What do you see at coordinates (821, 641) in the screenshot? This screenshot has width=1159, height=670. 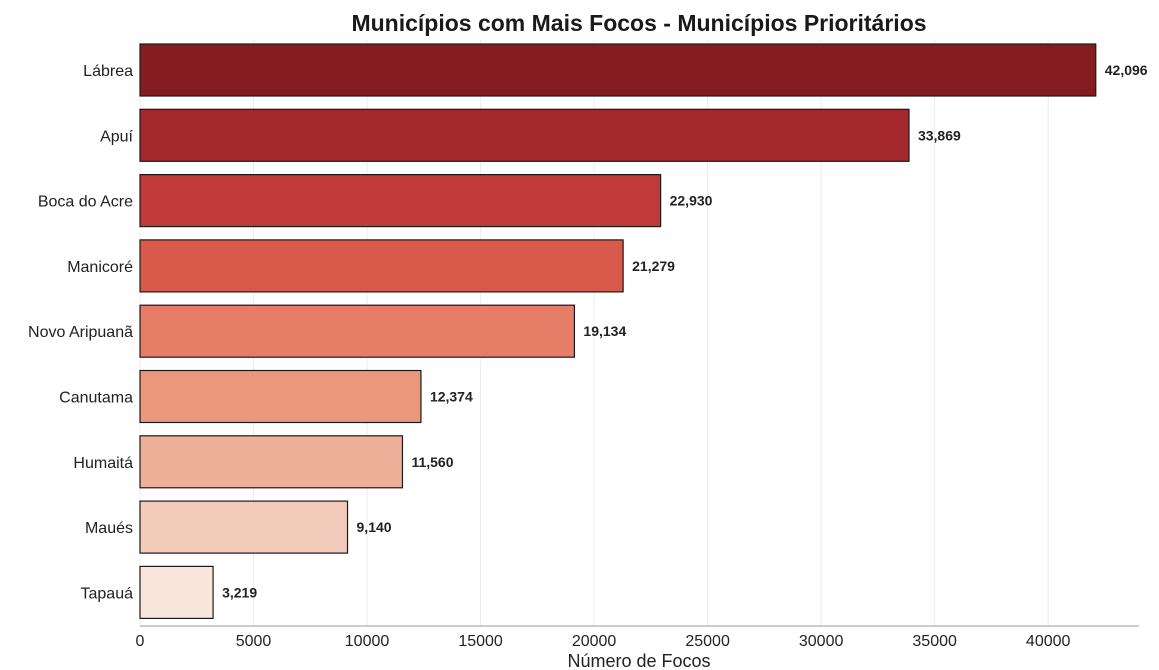 I see `x-tick-label: 30000` at bounding box center [821, 641].